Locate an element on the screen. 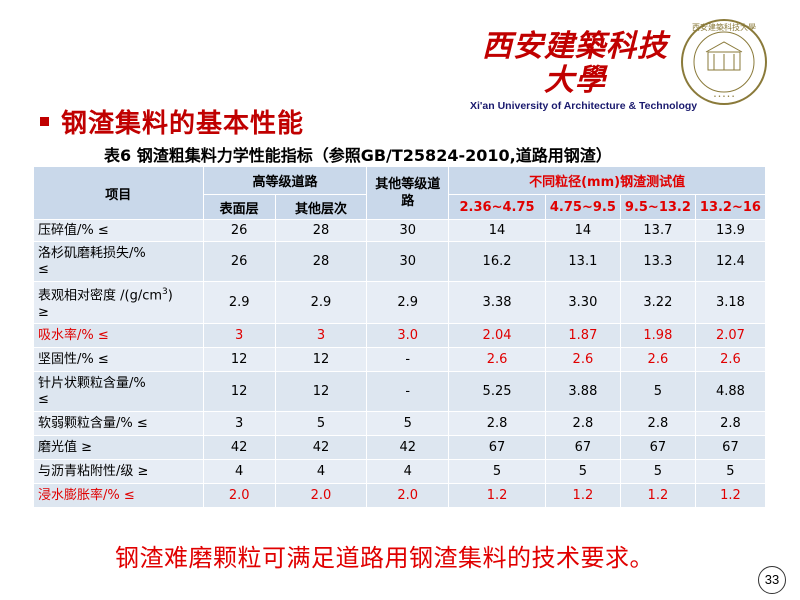  header-size-2: 4.75~9.5 is located at coordinates (582, 207).